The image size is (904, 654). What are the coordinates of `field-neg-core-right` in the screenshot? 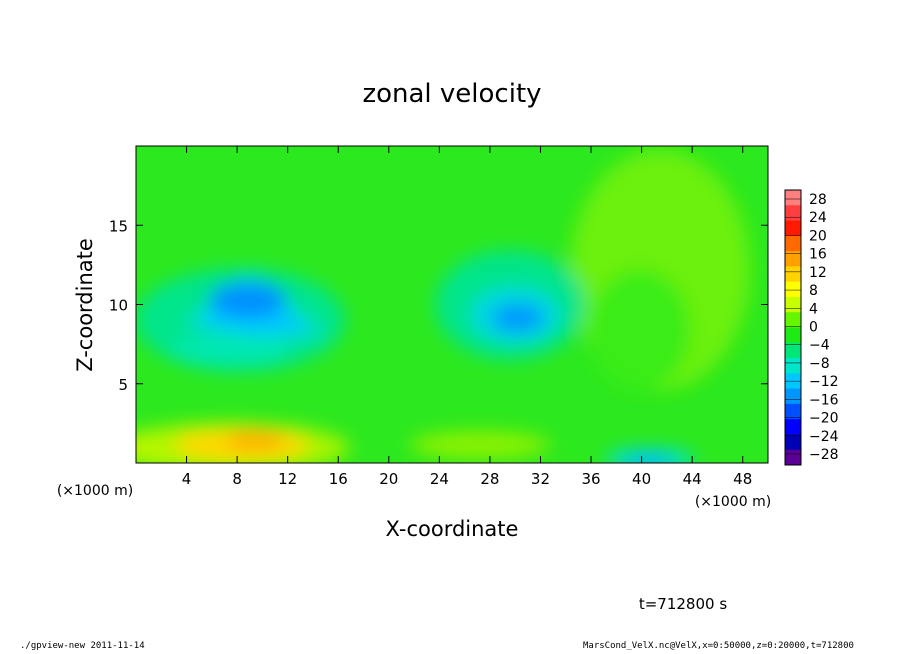 It's located at (518, 318).